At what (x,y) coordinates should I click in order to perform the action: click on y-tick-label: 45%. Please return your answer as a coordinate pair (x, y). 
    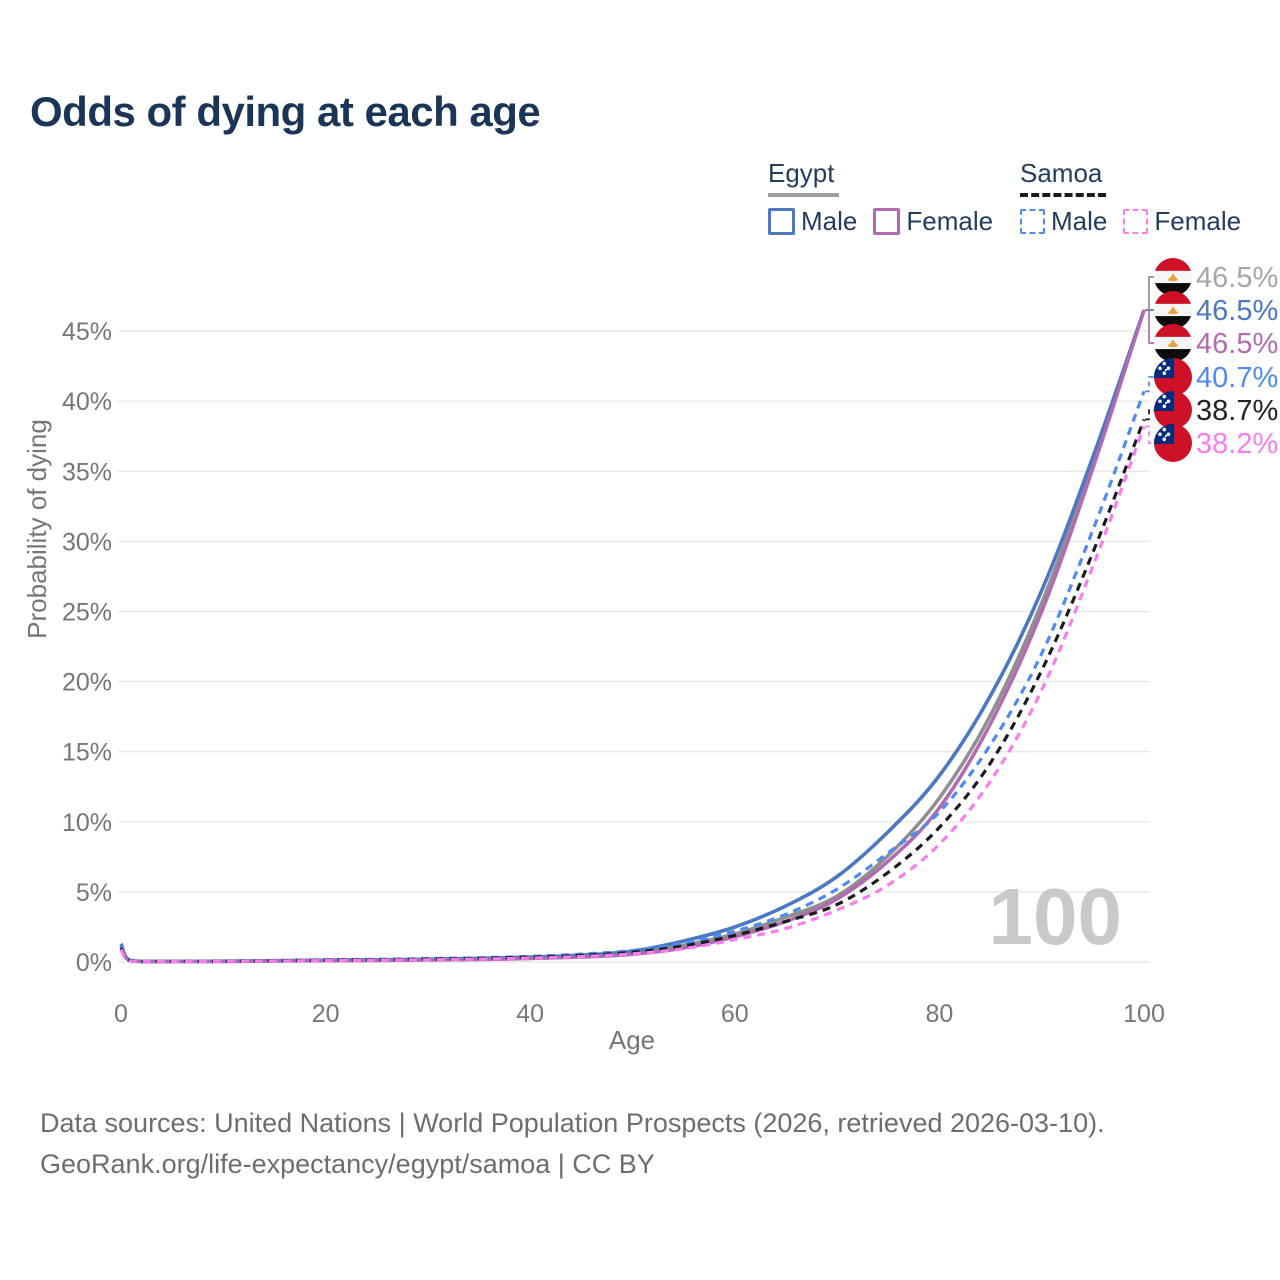
    Looking at the image, I should click on (87, 332).